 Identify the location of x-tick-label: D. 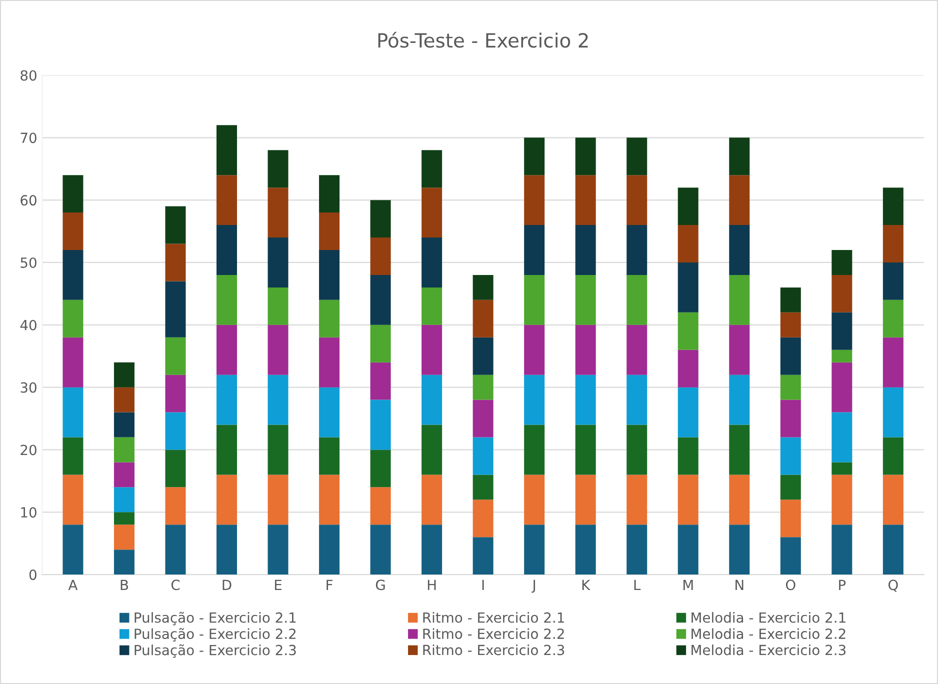
(227, 585).